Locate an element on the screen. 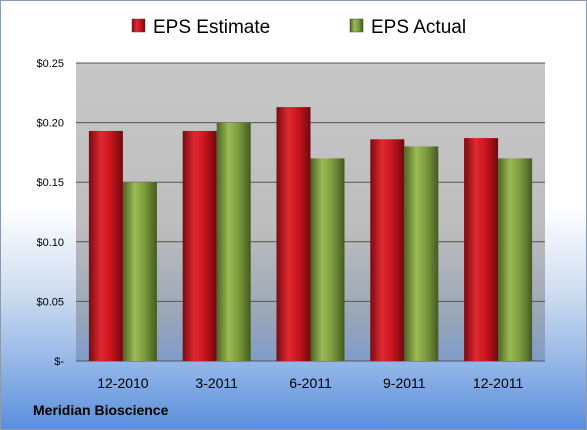 The image size is (587, 430). x-category-label: 3-2011 is located at coordinates (216, 383).